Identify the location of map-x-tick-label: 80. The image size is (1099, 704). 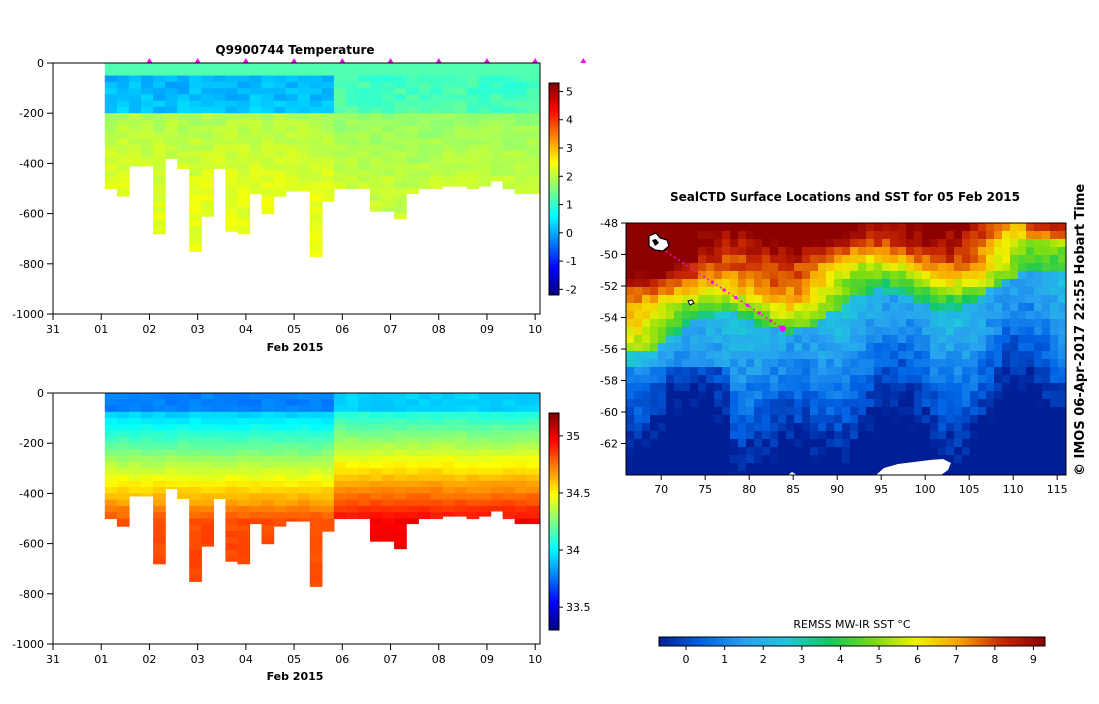
(749, 489).